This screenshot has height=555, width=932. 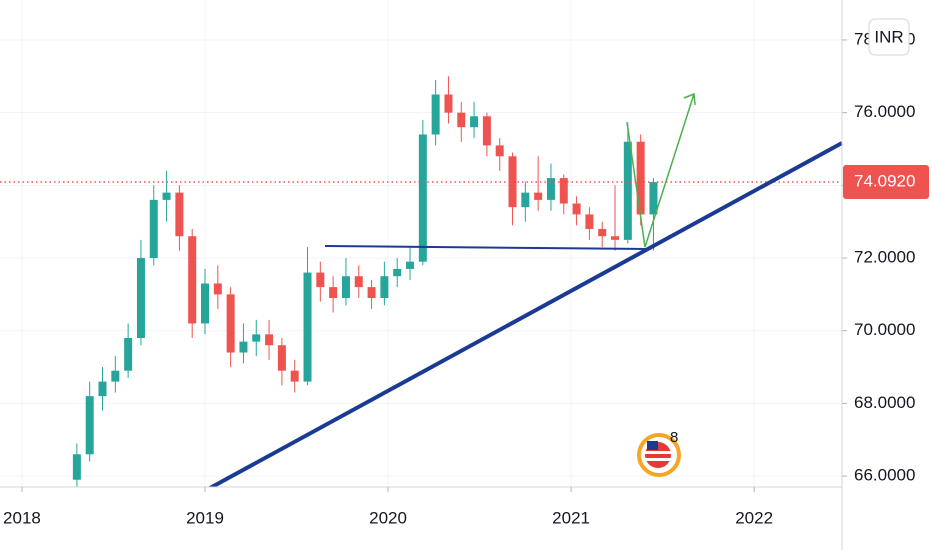 I want to click on x-tick-label: 2021, so click(x=571, y=517).